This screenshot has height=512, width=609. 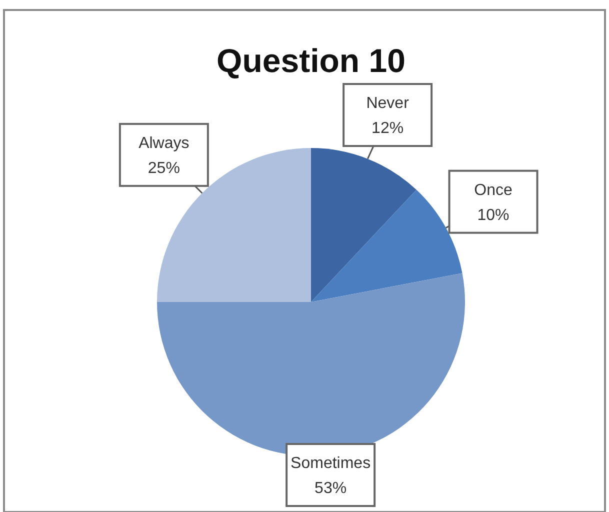 What do you see at coordinates (164, 143) in the screenshot?
I see `slice-label: Always` at bounding box center [164, 143].